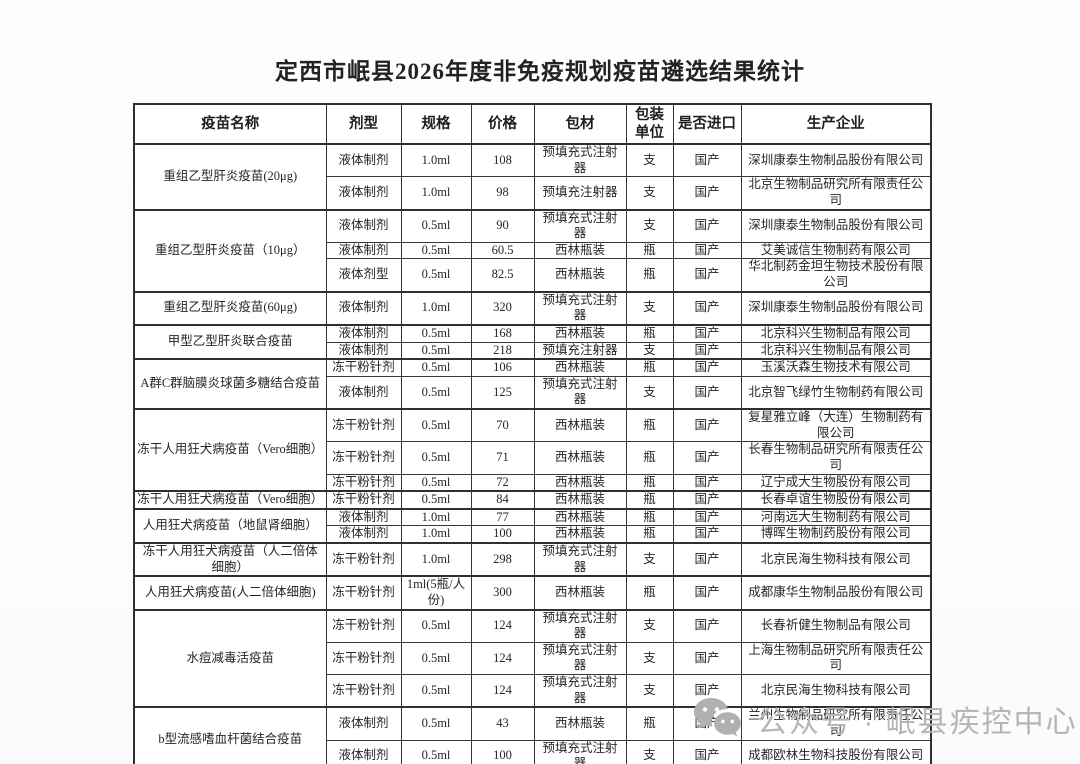 This screenshot has width=1080, height=764. Describe the element at coordinates (836, 658) in the screenshot. I see `manufacturer-cell: 上海生物制品研究所有限责任公司` at that location.